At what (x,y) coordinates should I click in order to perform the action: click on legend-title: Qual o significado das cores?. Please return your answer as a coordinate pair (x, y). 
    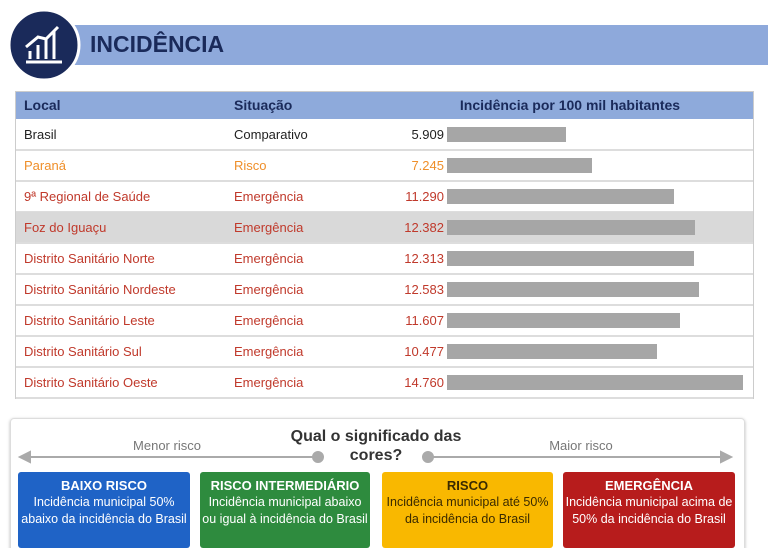
    Looking at the image, I should click on (376, 446).